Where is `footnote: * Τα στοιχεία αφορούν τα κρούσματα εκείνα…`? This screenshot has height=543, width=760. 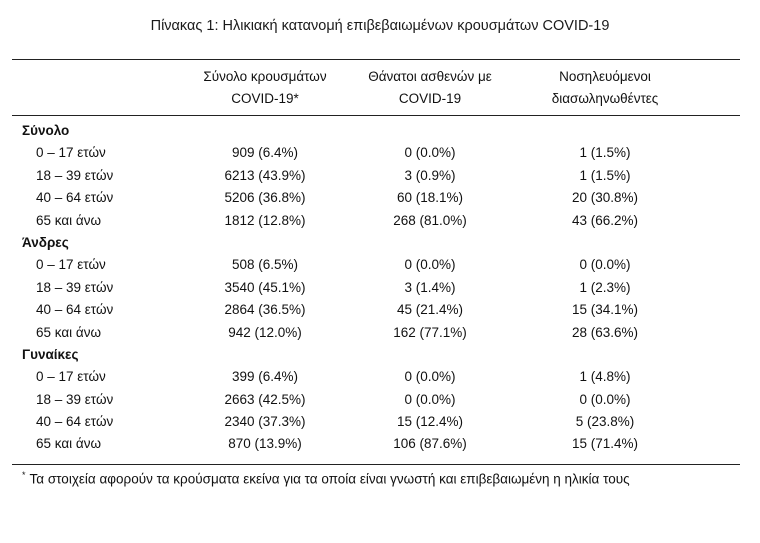
footnote: * Τα στοιχεία αφορούν τα κρούσματα εκείνα… is located at coordinates (326, 478).